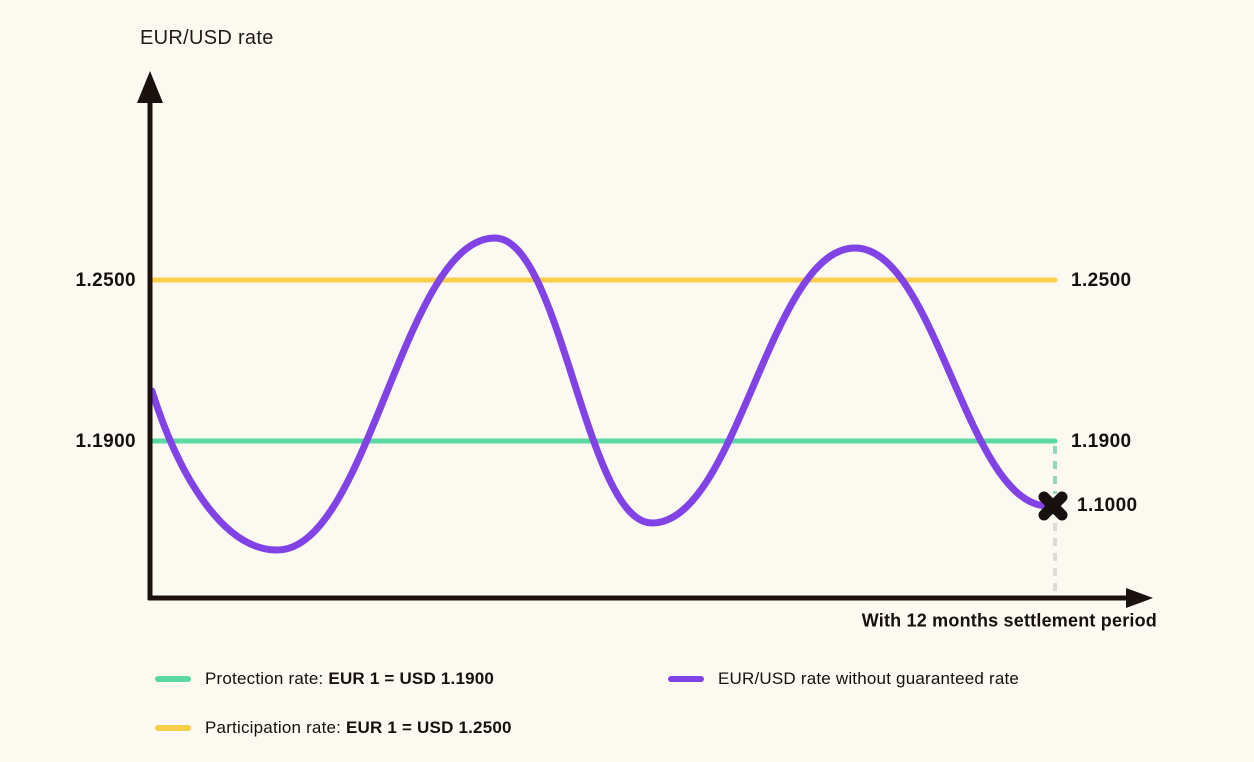 The width and height of the screenshot is (1254, 762). Describe the element at coordinates (650, 598) in the screenshot. I see `x-axis` at that location.